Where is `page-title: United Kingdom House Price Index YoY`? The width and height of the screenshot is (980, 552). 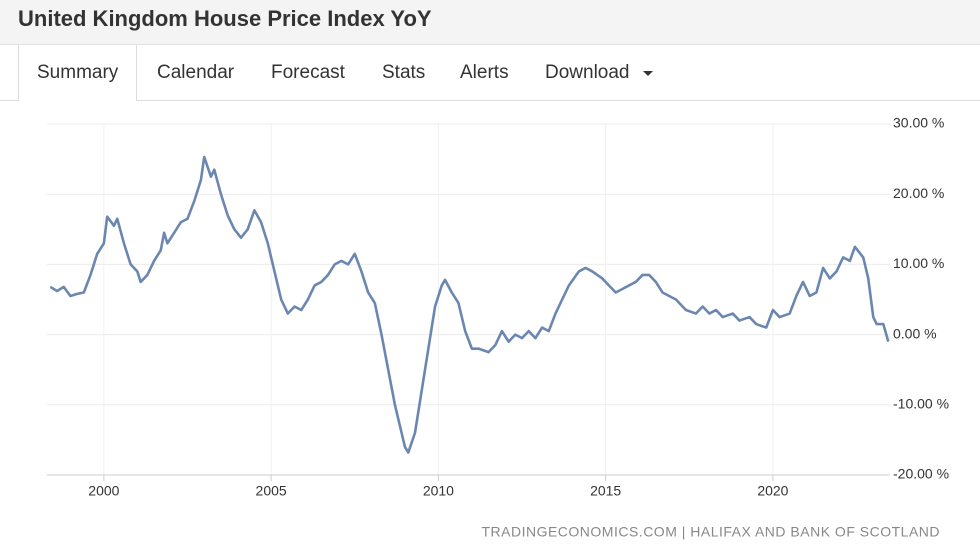
page-title: United Kingdom House Price Index YoY is located at coordinates (225, 18).